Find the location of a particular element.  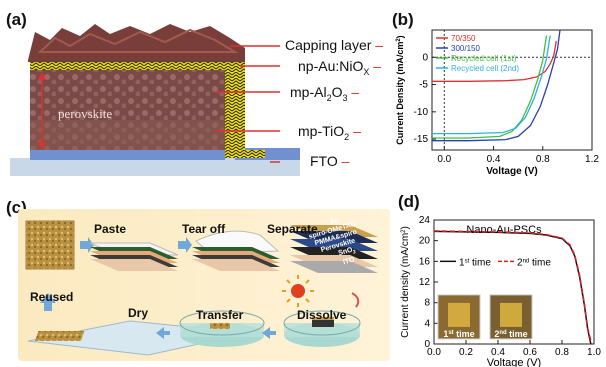

mp-tio2-text: mp-TiO is located at coordinates (321, 131).